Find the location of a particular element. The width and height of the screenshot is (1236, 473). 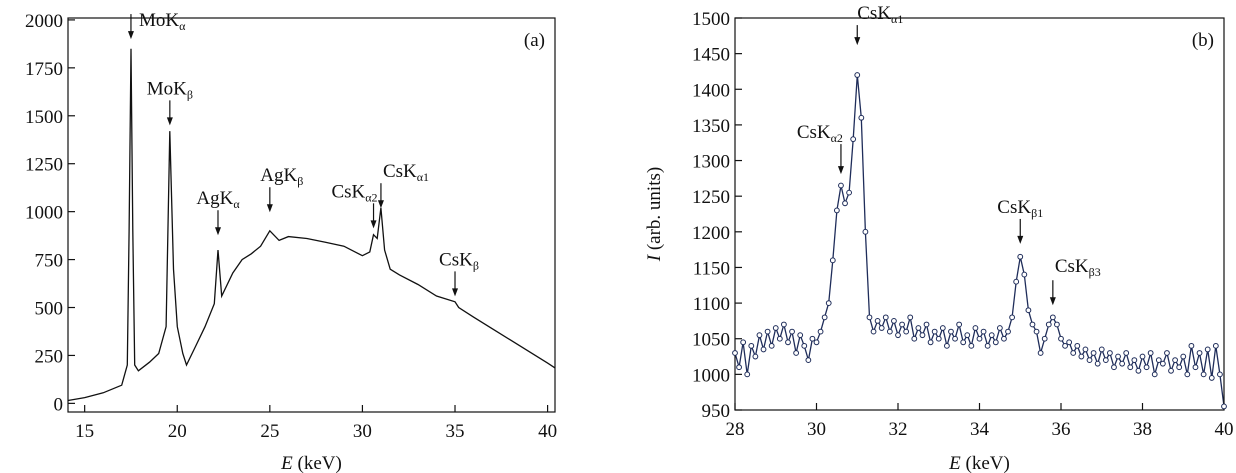

x-tick-label: 25 is located at coordinates (269, 431).